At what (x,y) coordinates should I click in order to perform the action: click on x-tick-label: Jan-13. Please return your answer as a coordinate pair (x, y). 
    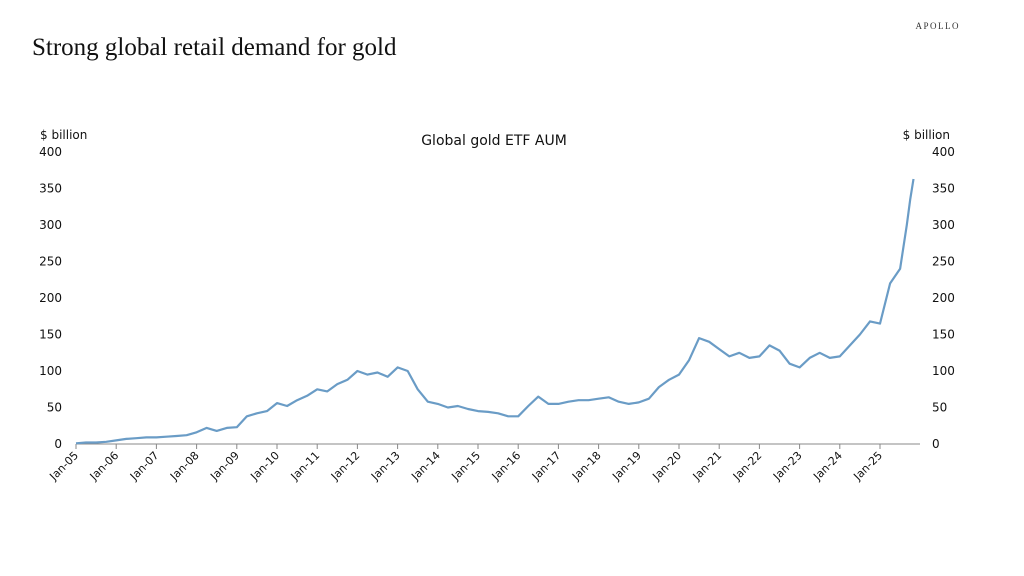
    Looking at the image, I should click on (385, 466).